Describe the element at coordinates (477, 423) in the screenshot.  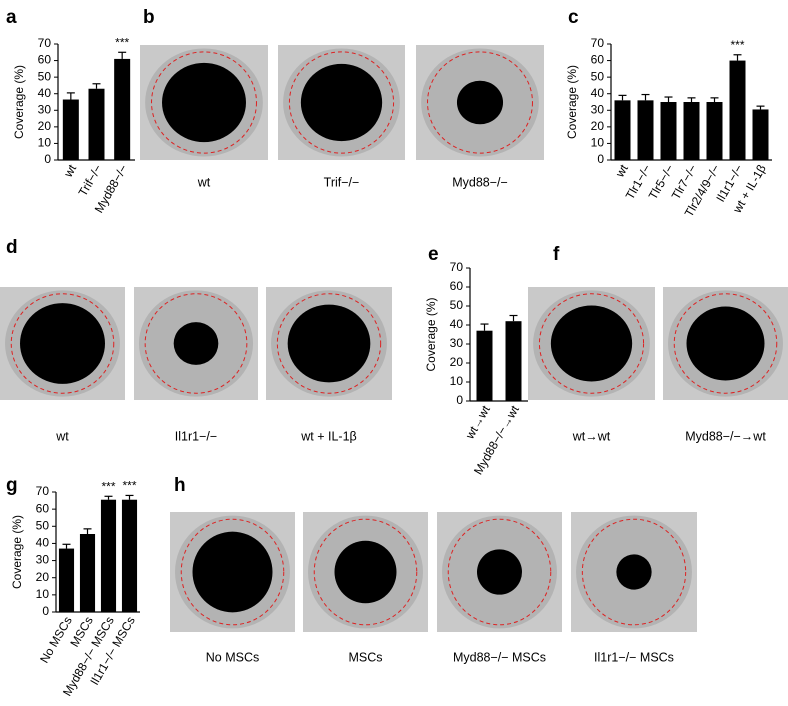
I see `x-tick-label: wt→wt` at that location.